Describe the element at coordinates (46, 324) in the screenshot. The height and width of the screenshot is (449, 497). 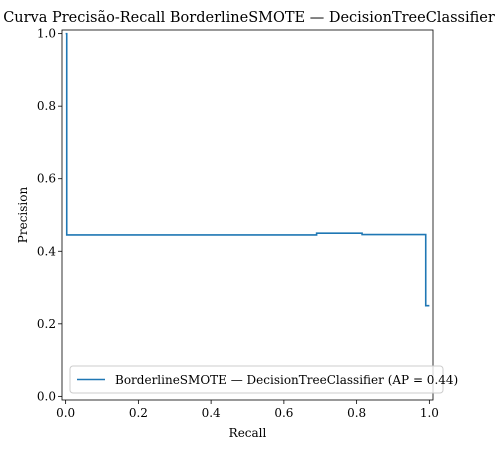
I see `y-tick-label: 0.2` at that location.